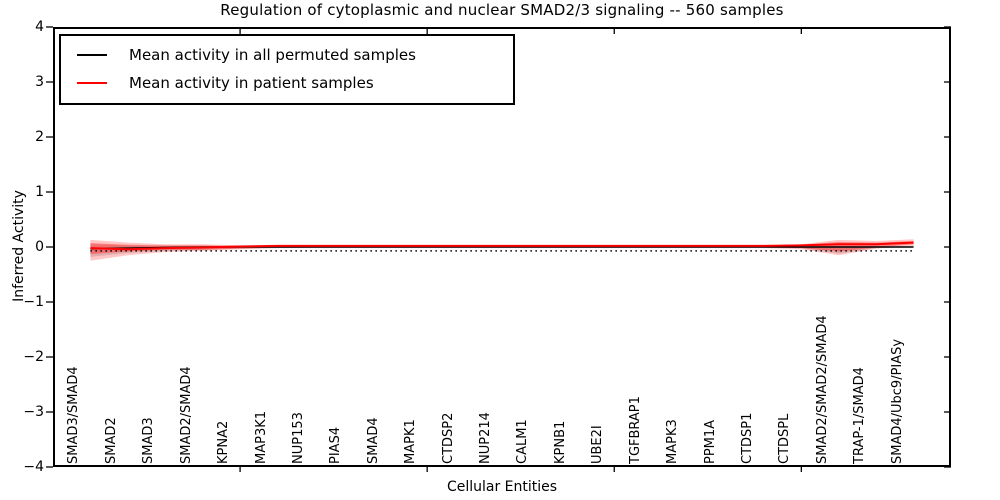 The height and width of the screenshot is (500, 1000). What do you see at coordinates (373, 440) in the screenshot?
I see `x-tick-label: SMAD4` at bounding box center [373, 440].